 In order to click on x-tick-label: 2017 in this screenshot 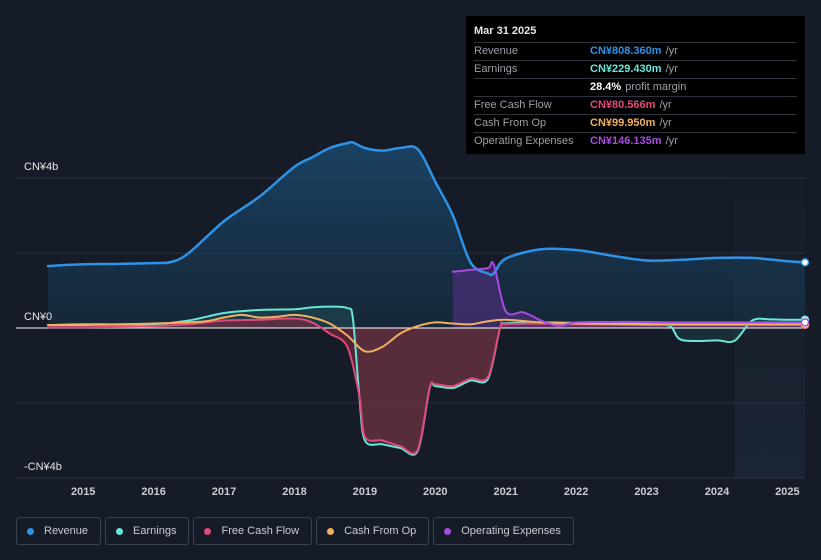, I will do `click(224, 492)`.